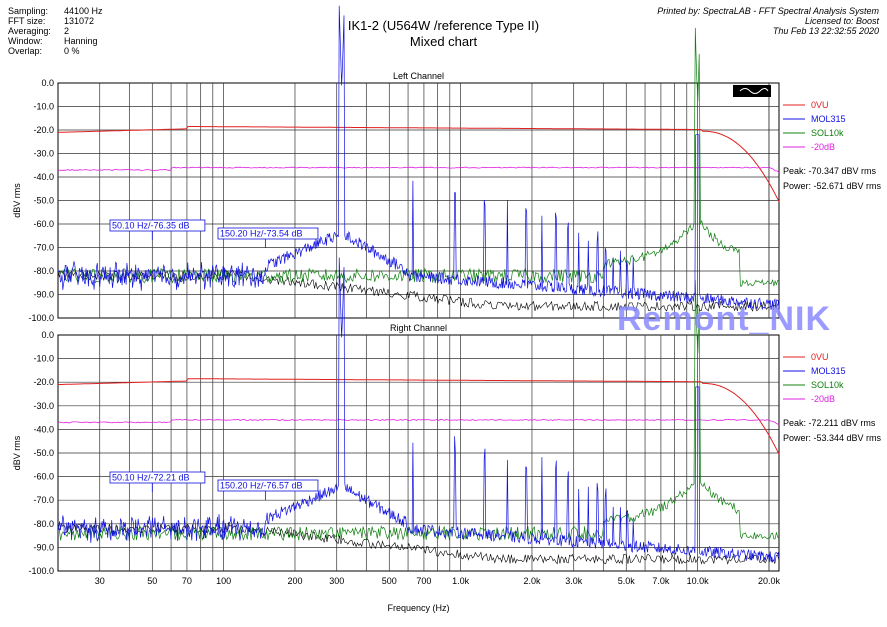 This screenshot has height=627, width=887. What do you see at coordinates (389, 581) in the screenshot?
I see `x-tick-label: 500` at bounding box center [389, 581].